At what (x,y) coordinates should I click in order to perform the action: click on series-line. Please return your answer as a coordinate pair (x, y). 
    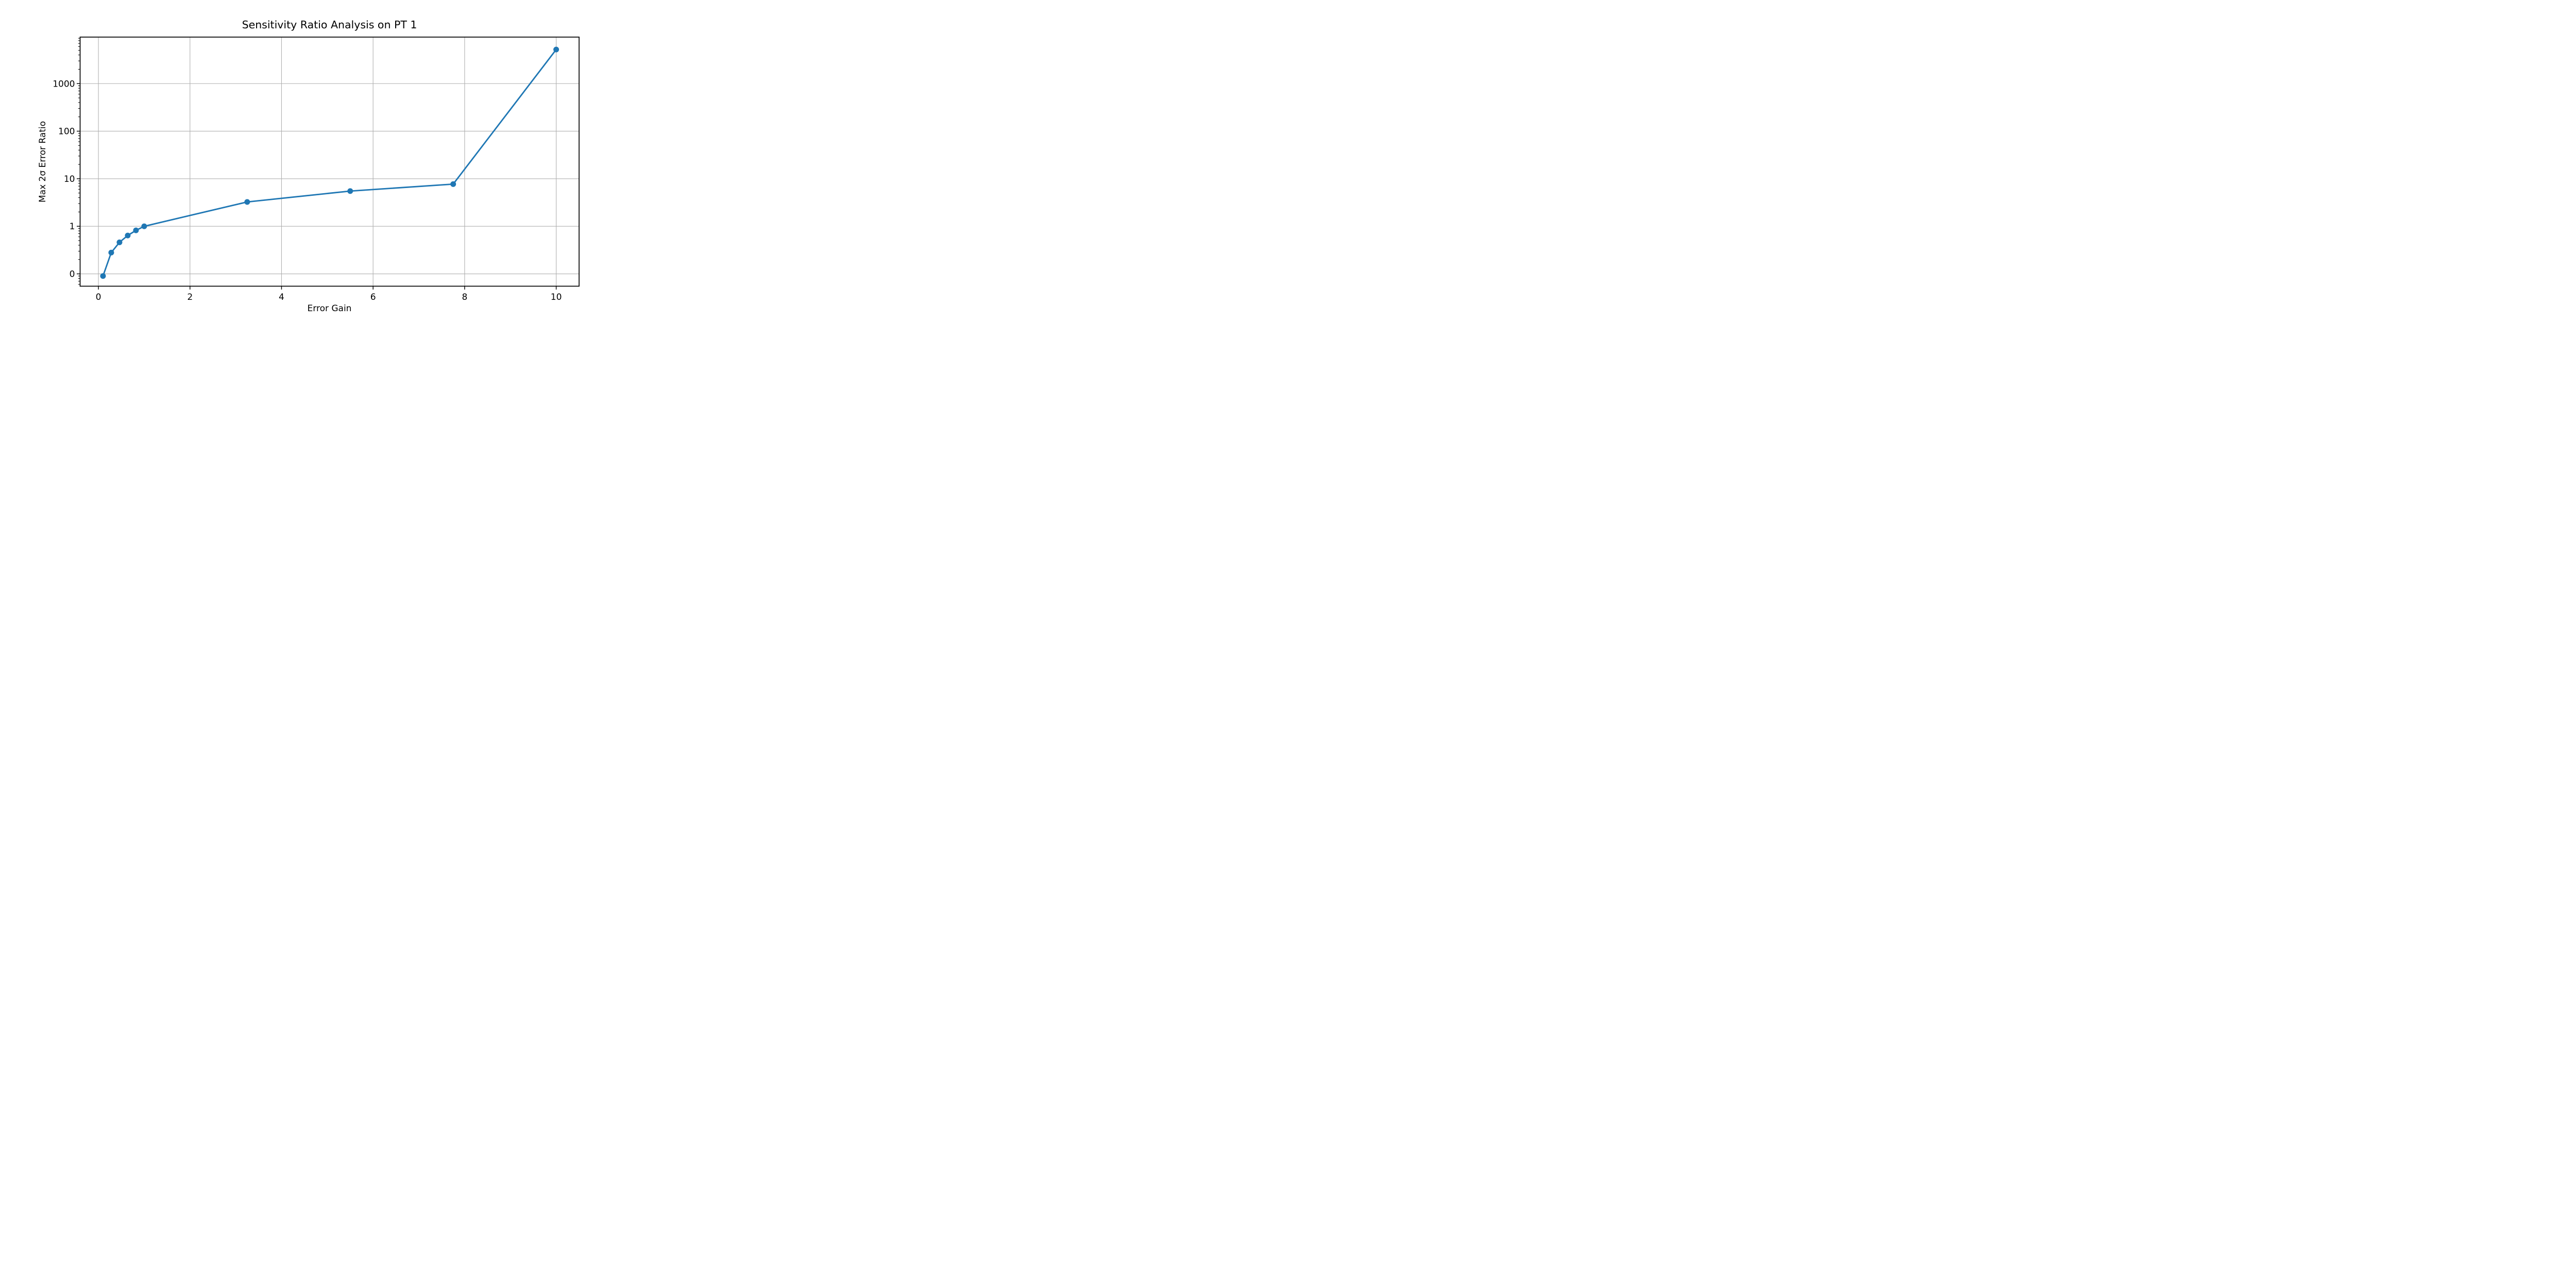
    Looking at the image, I should click on (329, 162).